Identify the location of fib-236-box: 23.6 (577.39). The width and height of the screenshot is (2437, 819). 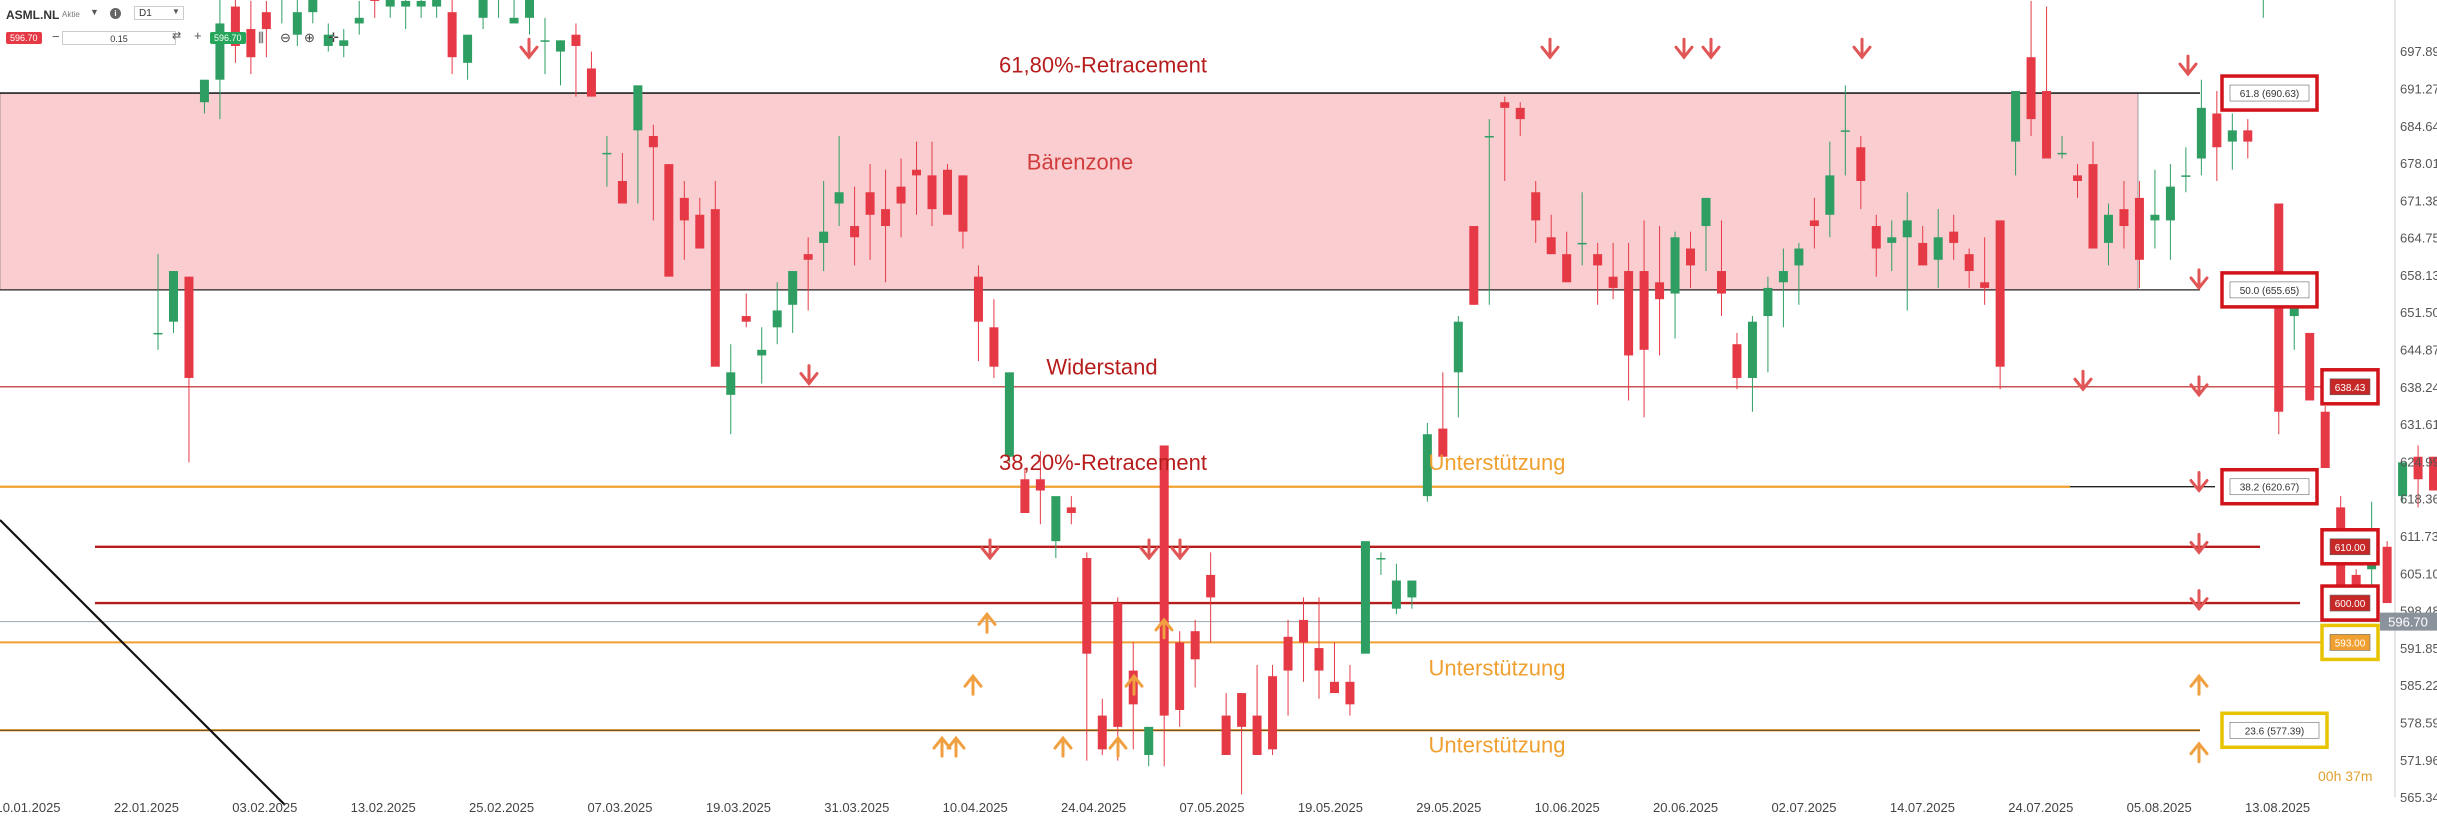
(2275, 731).